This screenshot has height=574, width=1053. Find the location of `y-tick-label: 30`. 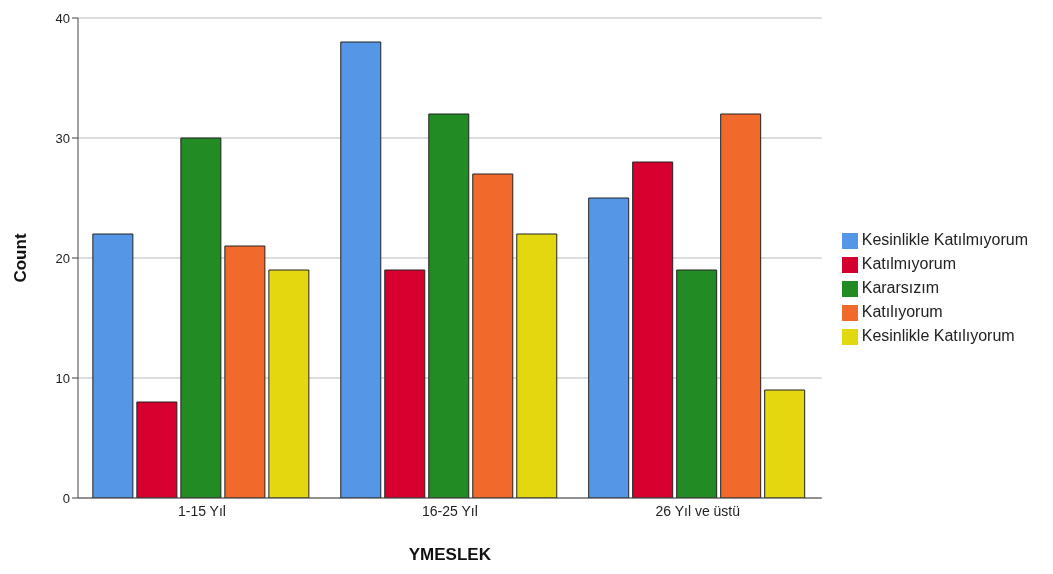

y-tick-label: 30 is located at coordinates (62, 138).